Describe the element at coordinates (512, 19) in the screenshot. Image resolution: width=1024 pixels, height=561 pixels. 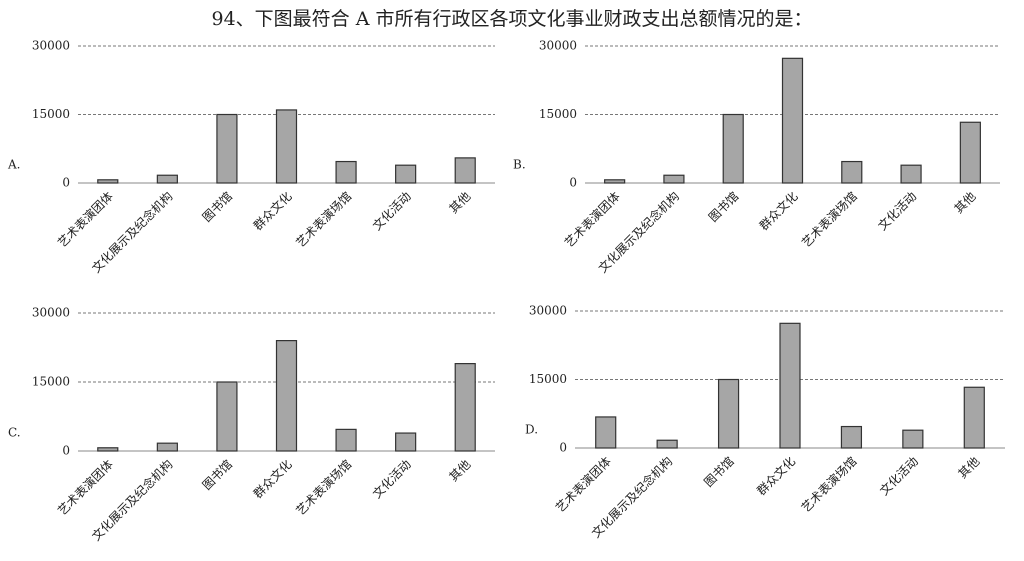
I see `question-title: 94、下图最符合 A 市所有行政区各项文化事业财政支出总额情况的是：` at that location.